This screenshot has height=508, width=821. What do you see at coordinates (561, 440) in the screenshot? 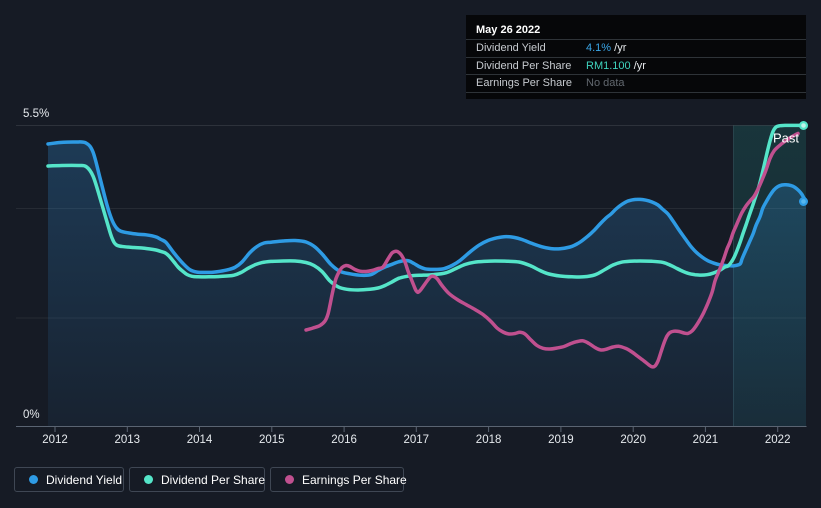
I see `svg-text: 2019` at bounding box center [561, 440].